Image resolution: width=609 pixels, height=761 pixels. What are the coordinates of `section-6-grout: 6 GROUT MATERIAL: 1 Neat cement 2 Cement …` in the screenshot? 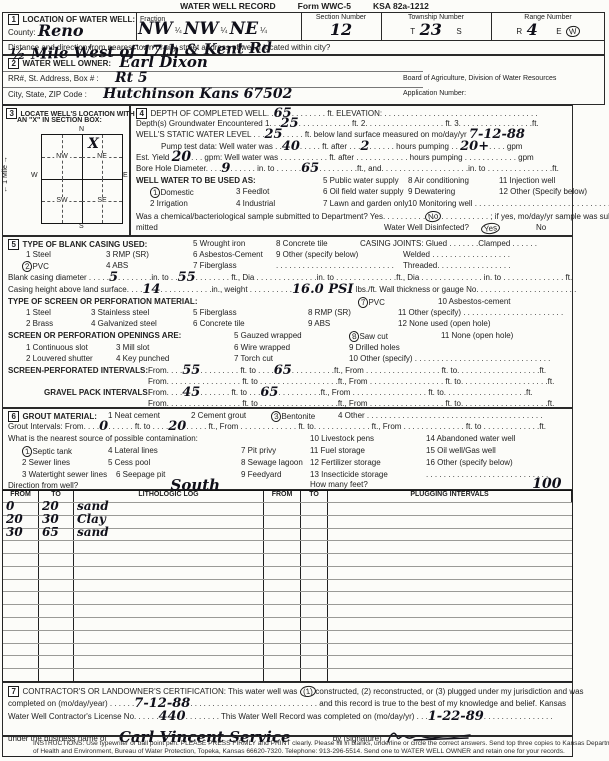 It's located at (287, 450).